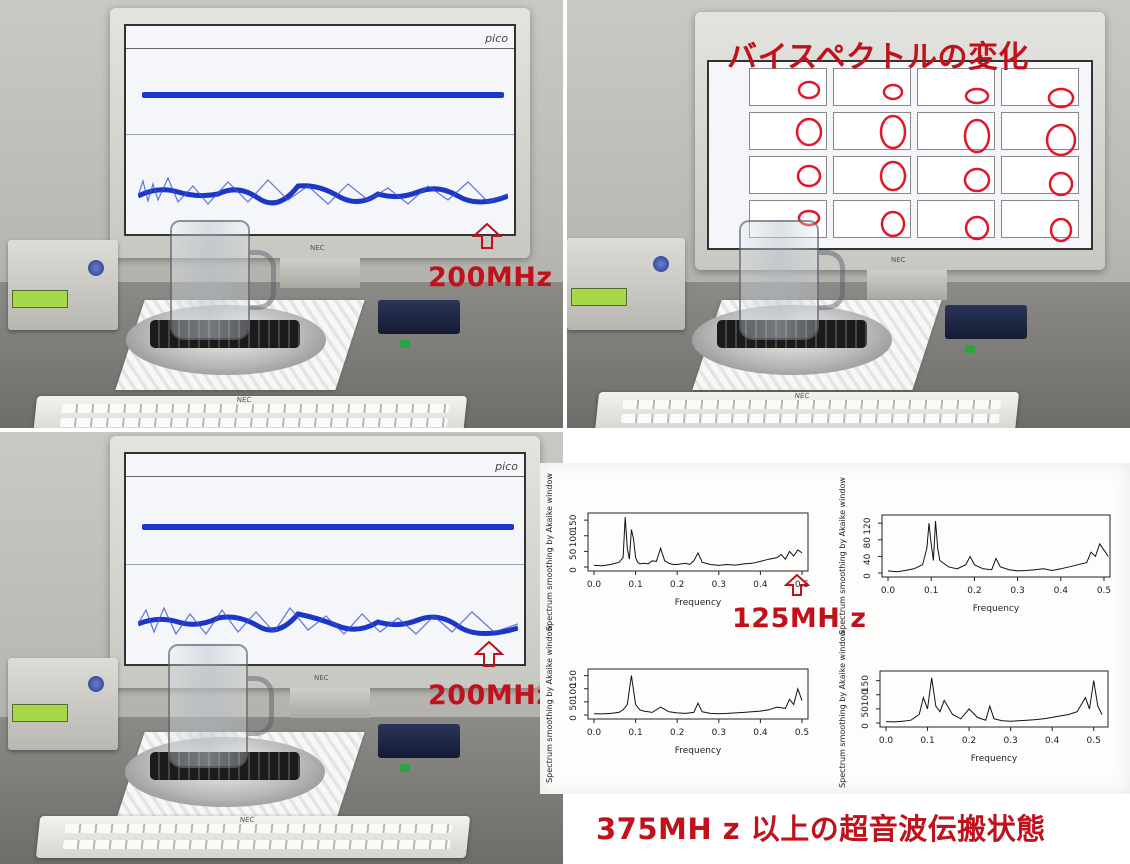  What do you see at coordinates (325, 476) in the screenshot?
I see `grid-line` at bounding box center [325, 476].